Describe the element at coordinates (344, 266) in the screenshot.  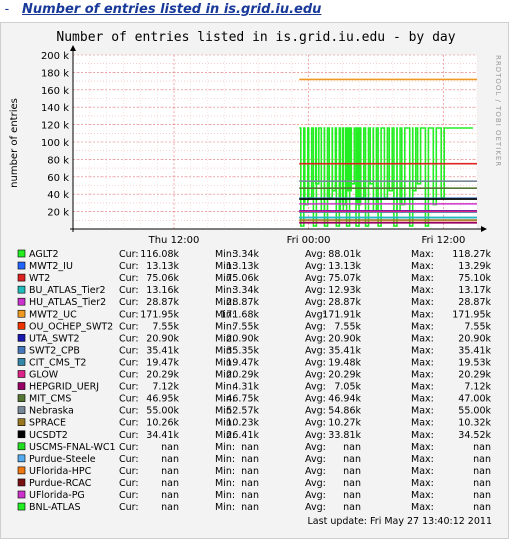
I see `legend-avg-value: 13.13k` at that location.